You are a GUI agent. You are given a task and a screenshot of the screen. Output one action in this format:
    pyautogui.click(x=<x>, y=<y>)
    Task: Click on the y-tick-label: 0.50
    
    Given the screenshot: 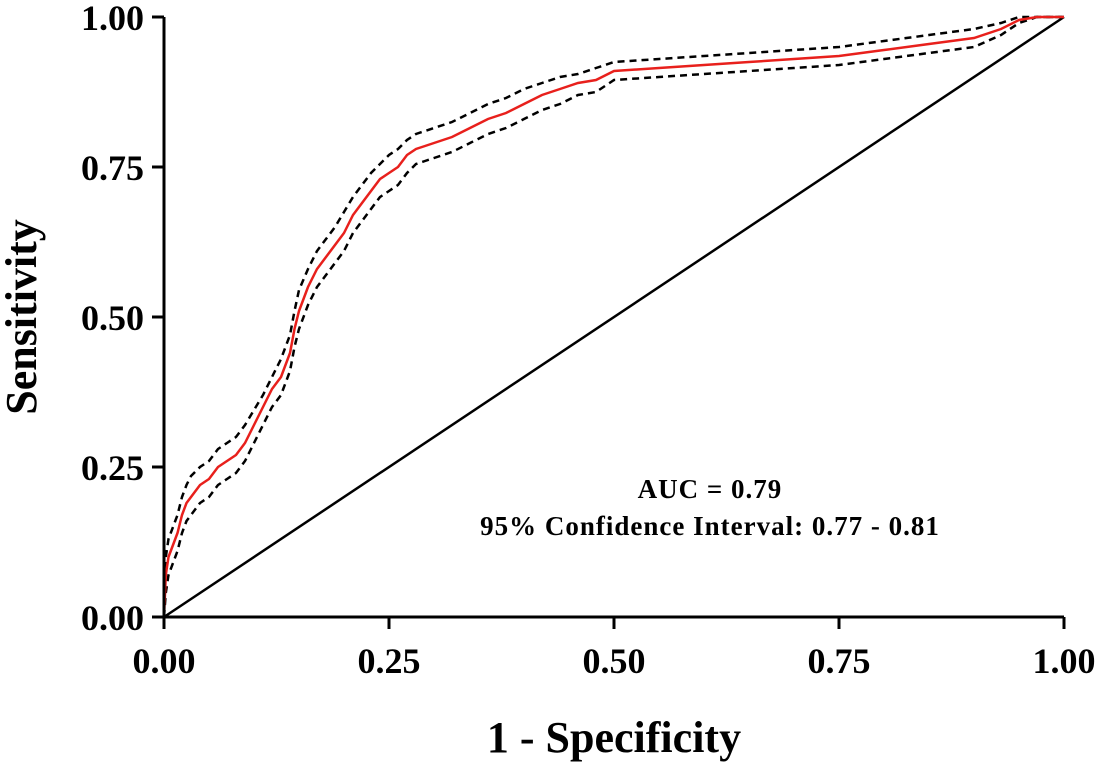 What is the action you would take?
    pyautogui.click(x=112, y=318)
    